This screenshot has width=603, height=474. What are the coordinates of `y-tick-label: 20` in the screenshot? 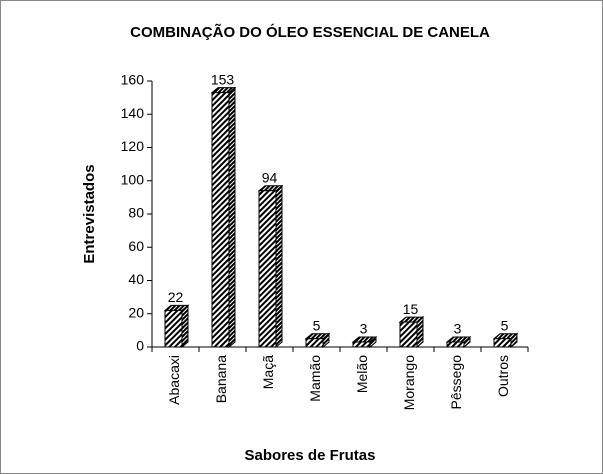 It's located at (136, 312).